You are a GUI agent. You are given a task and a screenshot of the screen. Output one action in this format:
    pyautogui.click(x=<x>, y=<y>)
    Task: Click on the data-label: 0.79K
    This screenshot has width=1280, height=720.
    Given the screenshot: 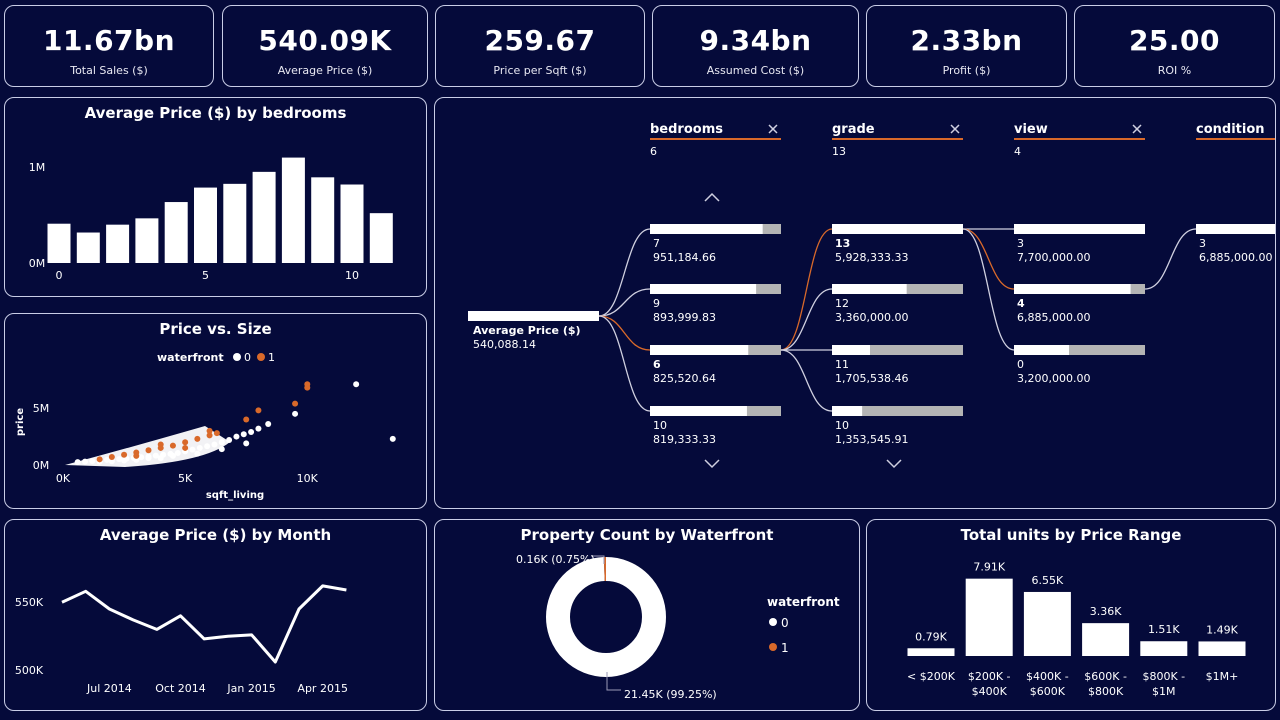 What is the action you would take?
    pyautogui.click(x=931, y=636)
    